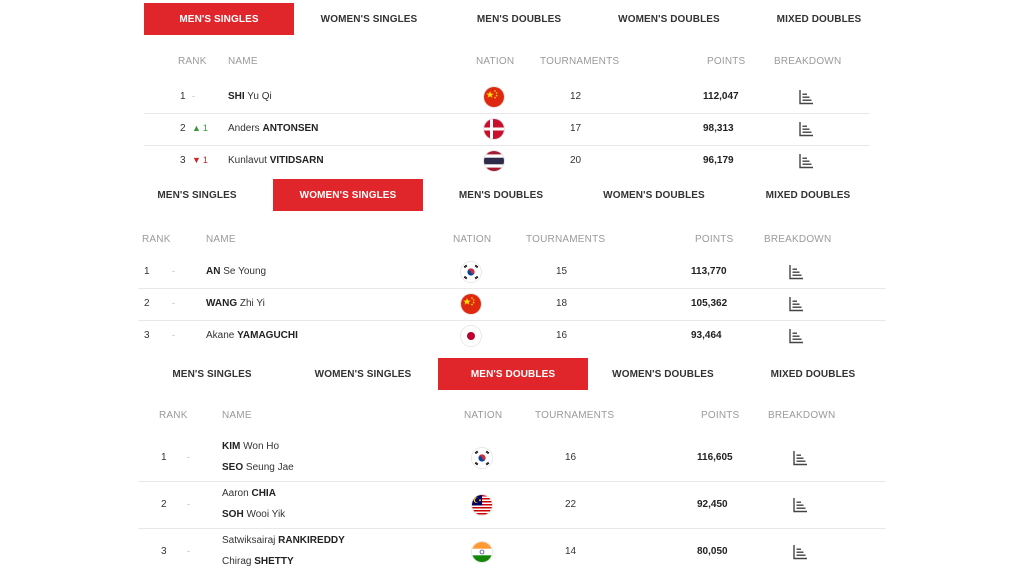  What do you see at coordinates (311, 540) in the screenshot?
I see `player-surname: RANKIREDDY` at bounding box center [311, 540].